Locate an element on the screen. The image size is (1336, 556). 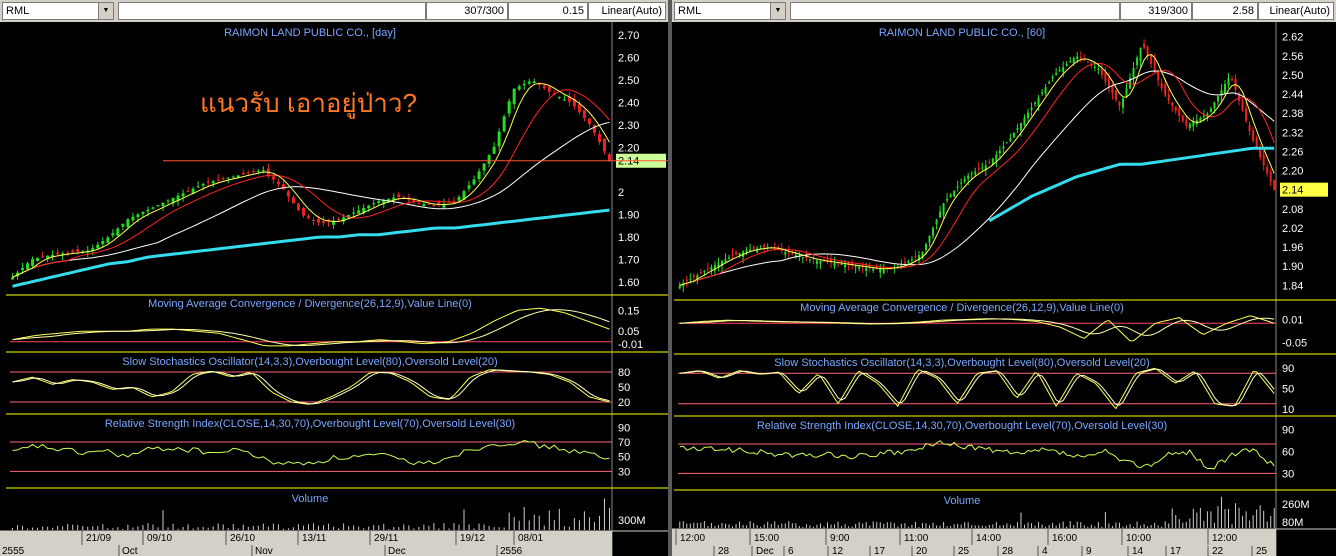
left-macd-signal-line is located at coordinates (311, 327).